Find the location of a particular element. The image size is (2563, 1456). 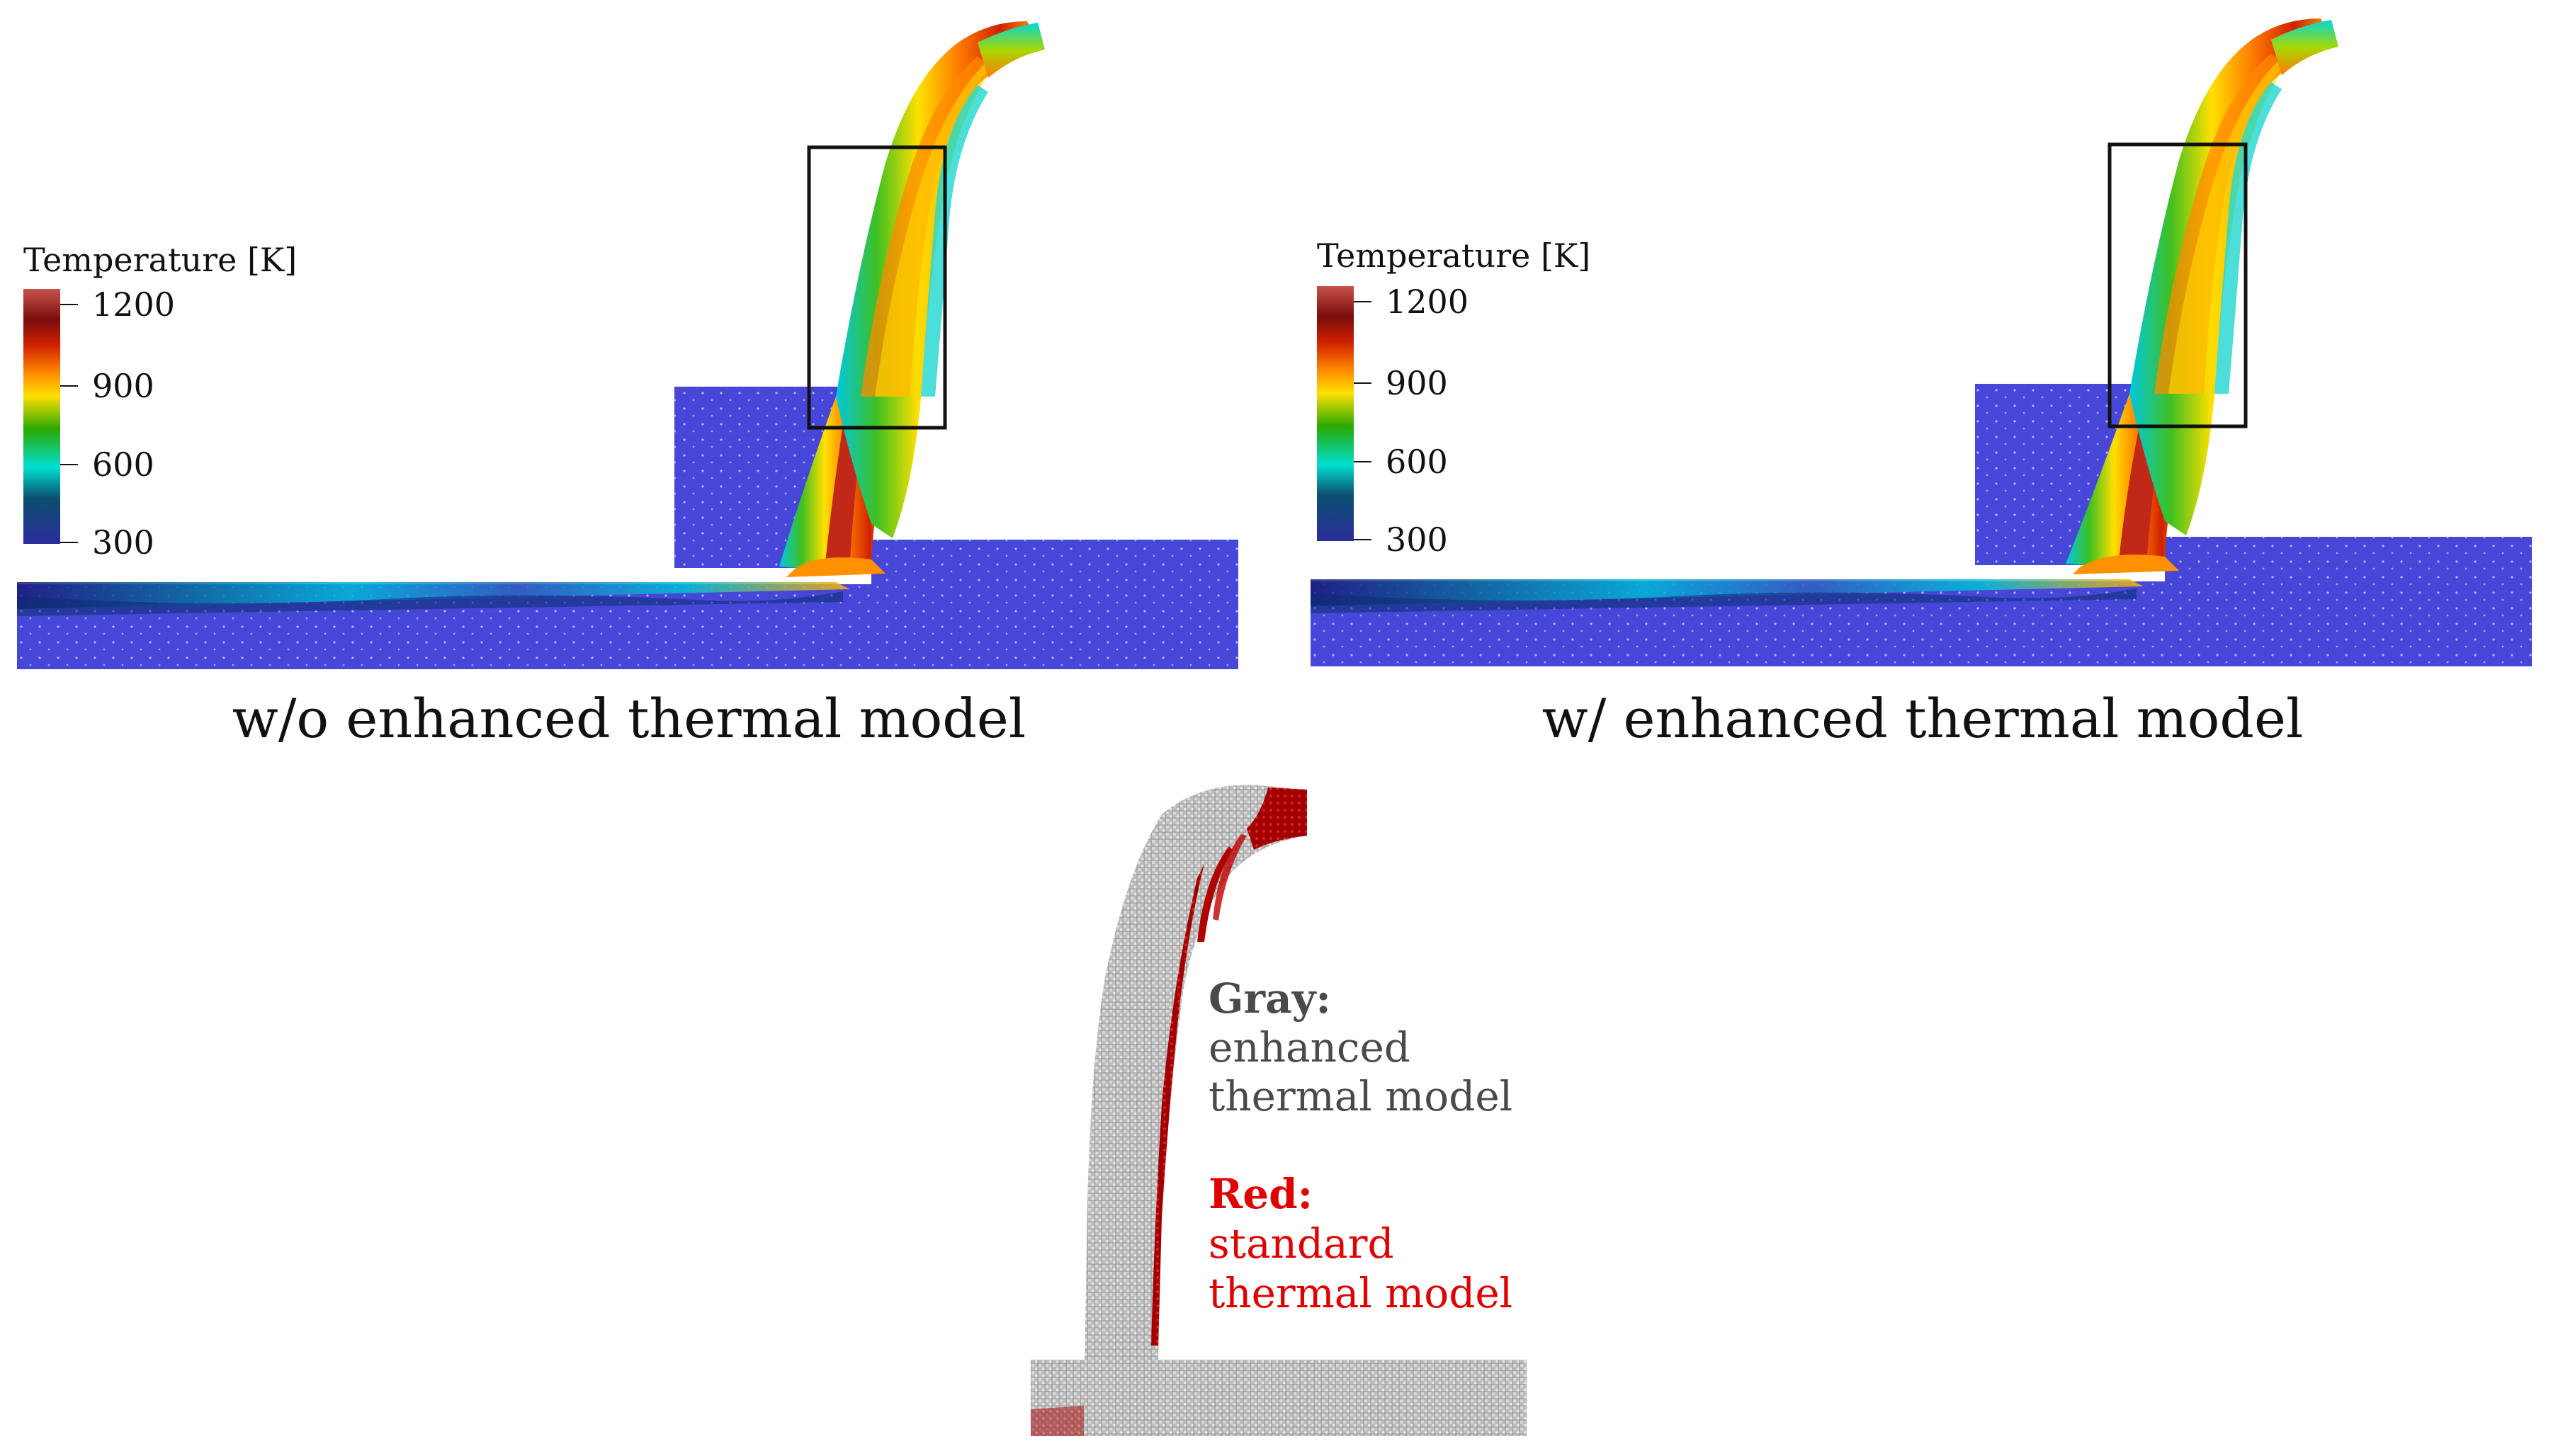

red-chip-edge is located at coordinates (1177, 1105).